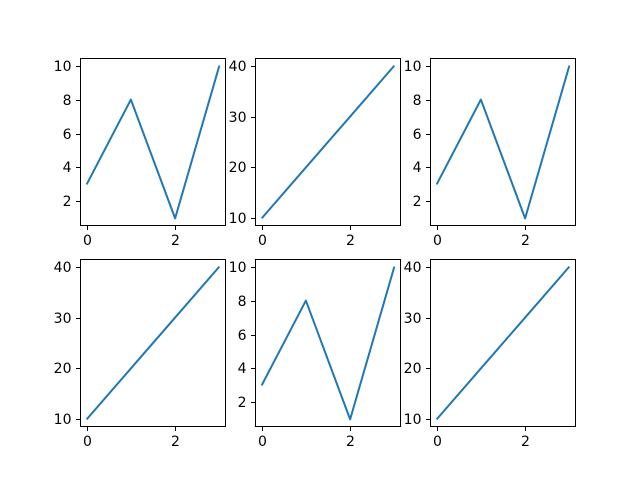 This screenshot has height=480, width=640. I want to click on subplot-r0c2: 0 2 2 4 6 8 10, so click(490, 153).